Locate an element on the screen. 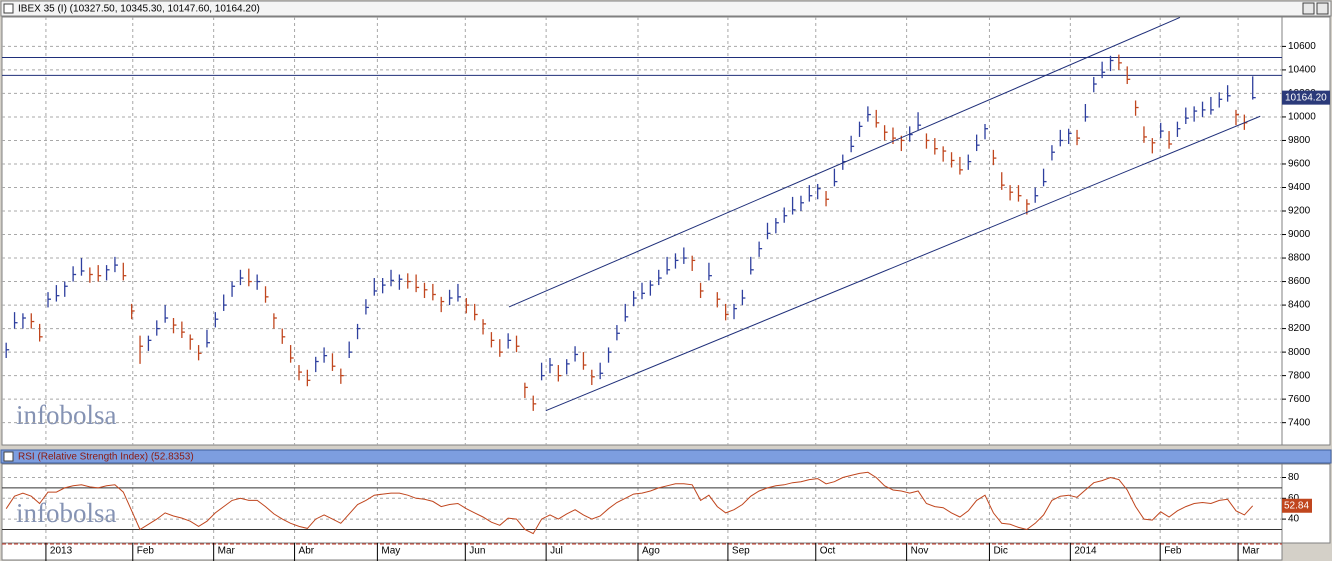 The width and height of the screenshot is (1332, 561). close-button is located at coordinates (1322, 8).